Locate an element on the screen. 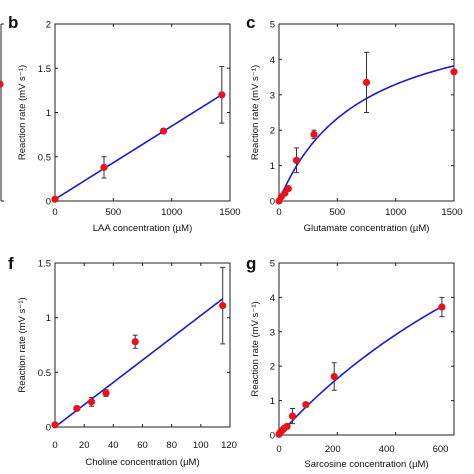  x-tick-label: 200 is located at coordinates (333, 449).